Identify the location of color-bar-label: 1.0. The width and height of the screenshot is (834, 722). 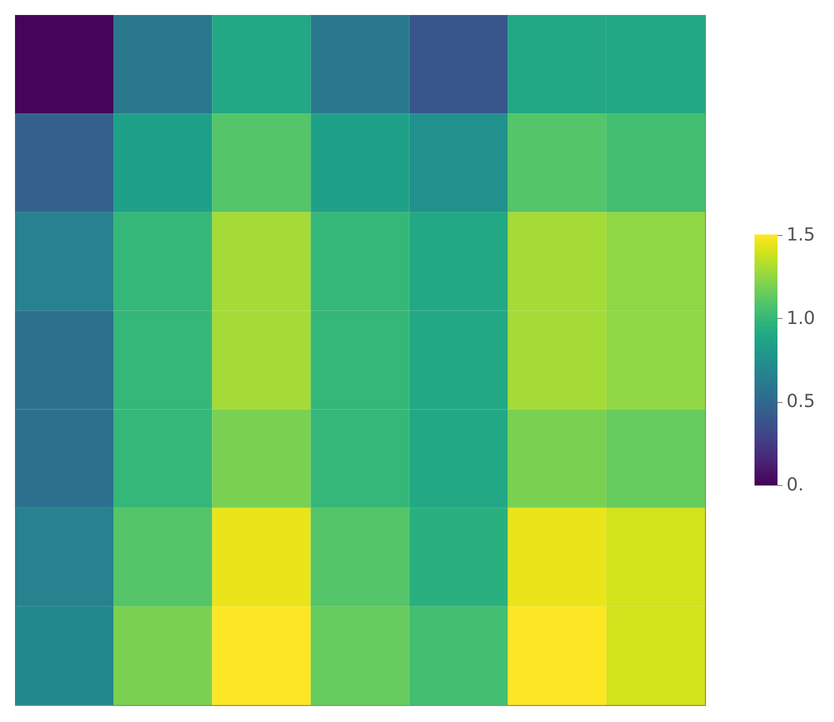
(801, 318).